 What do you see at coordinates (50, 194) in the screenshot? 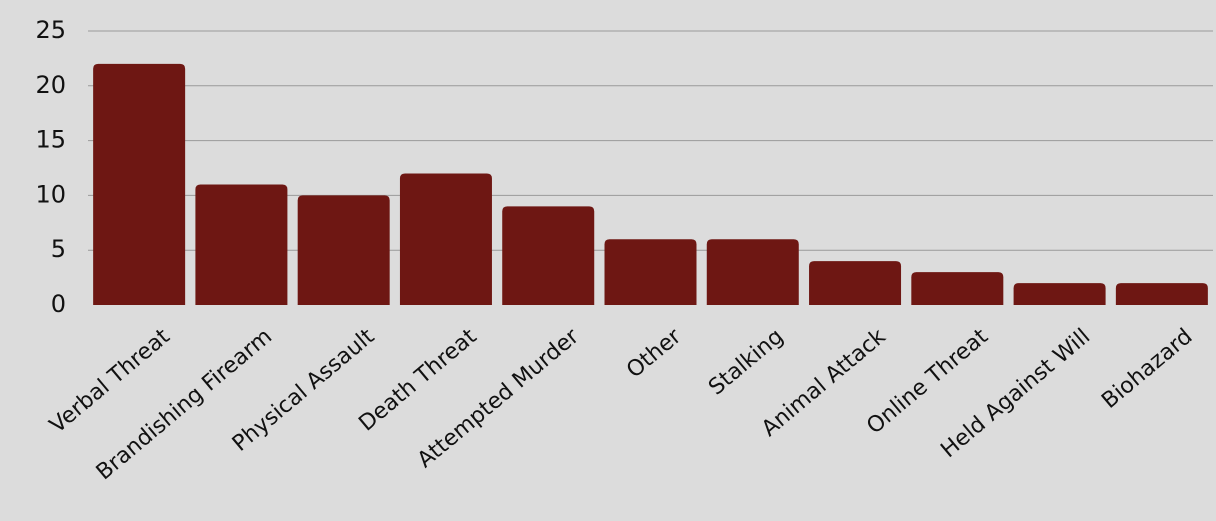
I see `y-tick-label: 10` at bounding box center [50, 194].